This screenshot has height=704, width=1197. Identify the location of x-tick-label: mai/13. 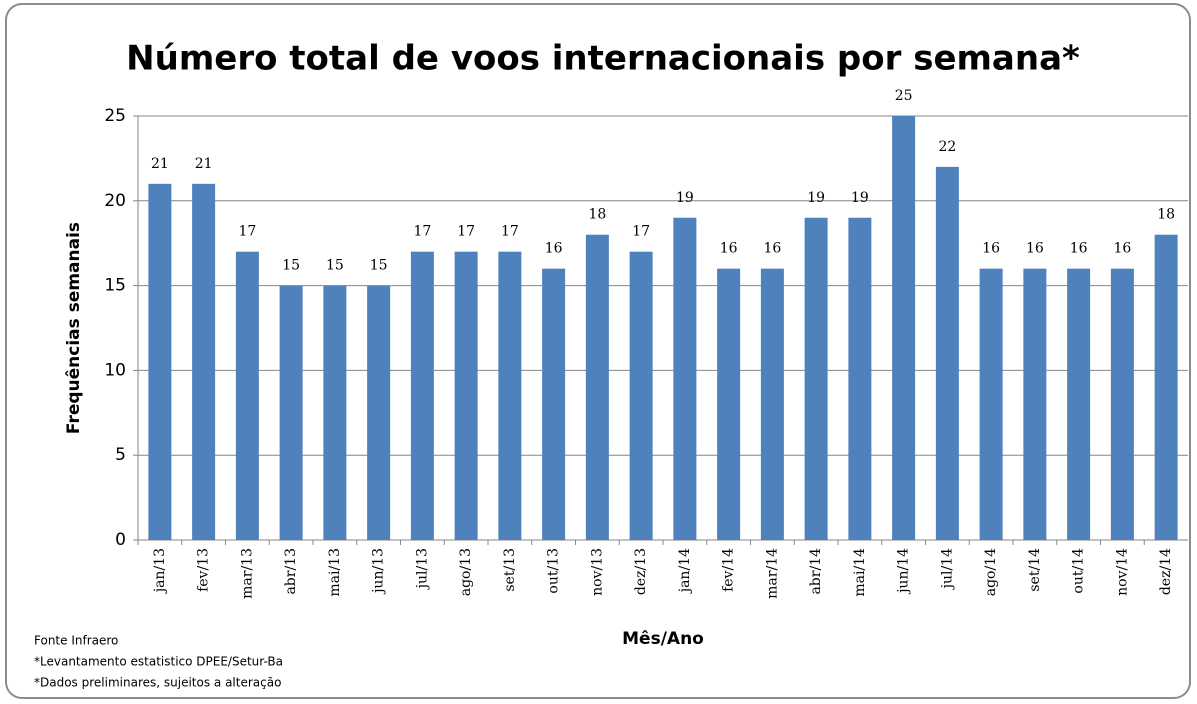
(335, 572).